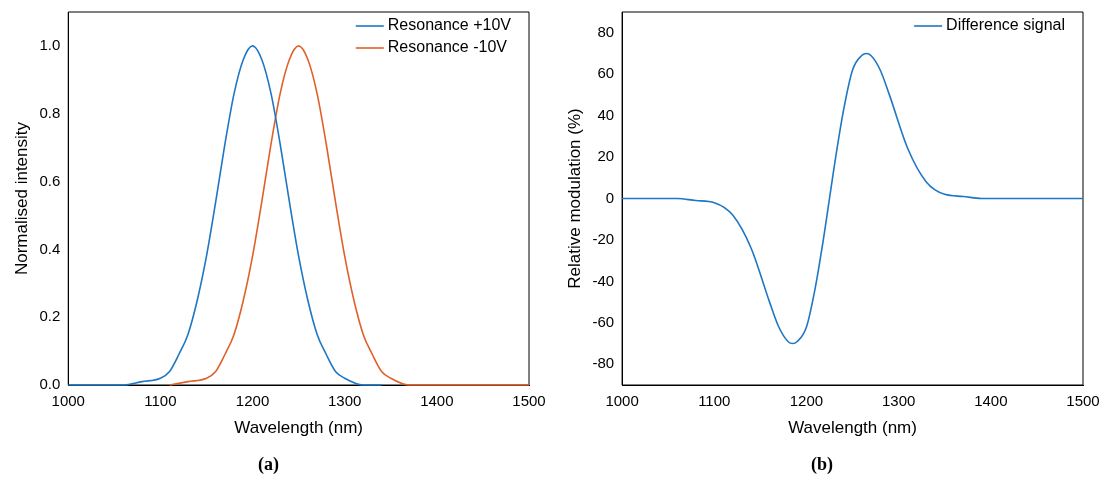 Image resolution: width=1107 pixels, height=482 pixels. Describe the element at coordinates (603, 280) in the screenshot. I see `y-tick-label: -40` at that location.